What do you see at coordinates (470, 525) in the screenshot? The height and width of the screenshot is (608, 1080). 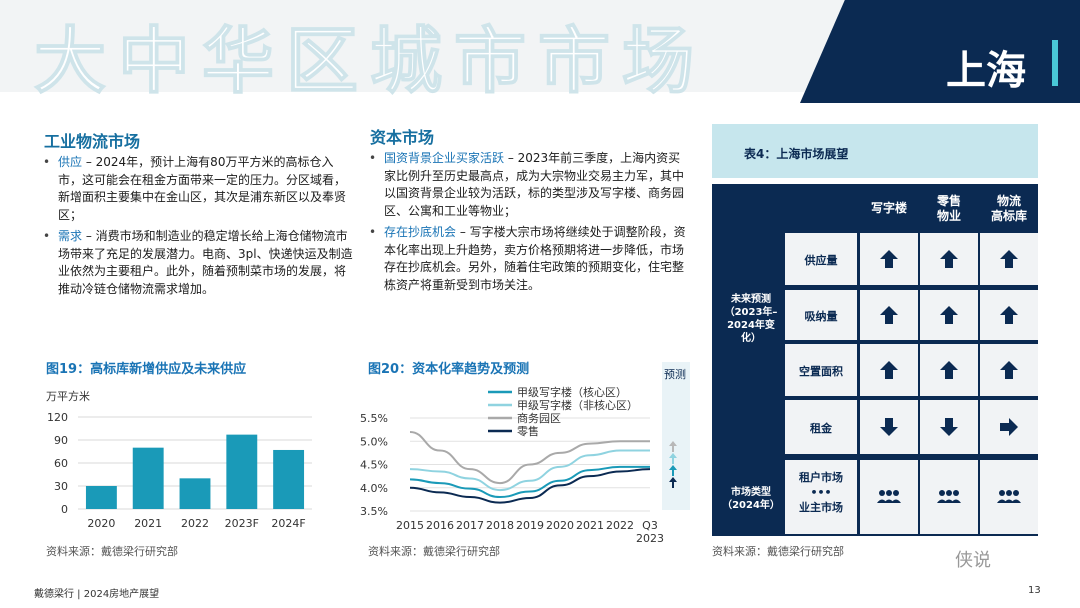 I see `x-tick-label: 2017` at bounding box center [470, 525].